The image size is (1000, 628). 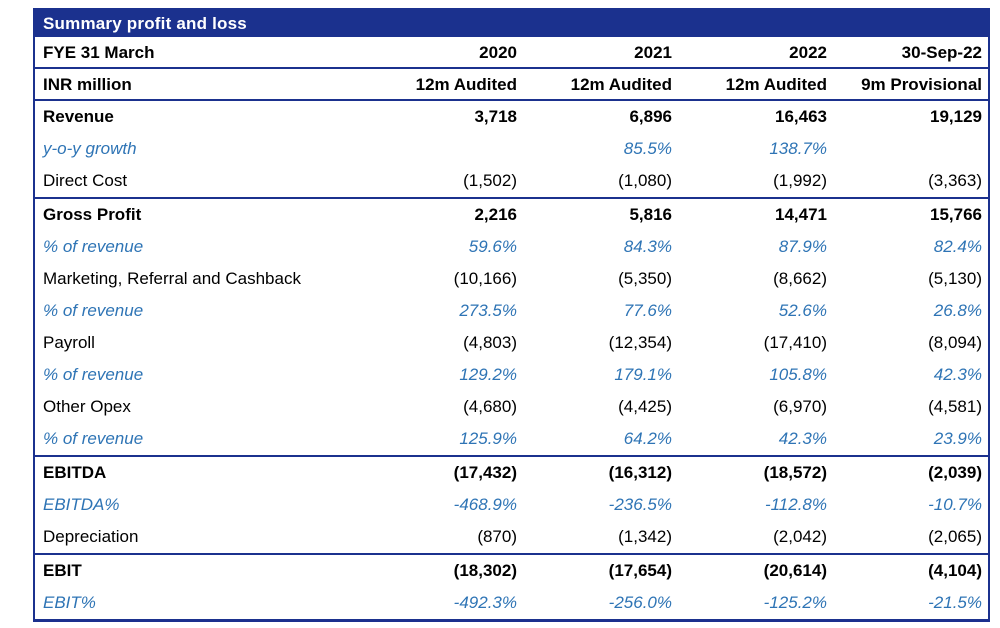 What do you see at coordinates (492, 246) in the screenshot?
I see `value-cell: 59.6%` at bounding box center [492, 246].